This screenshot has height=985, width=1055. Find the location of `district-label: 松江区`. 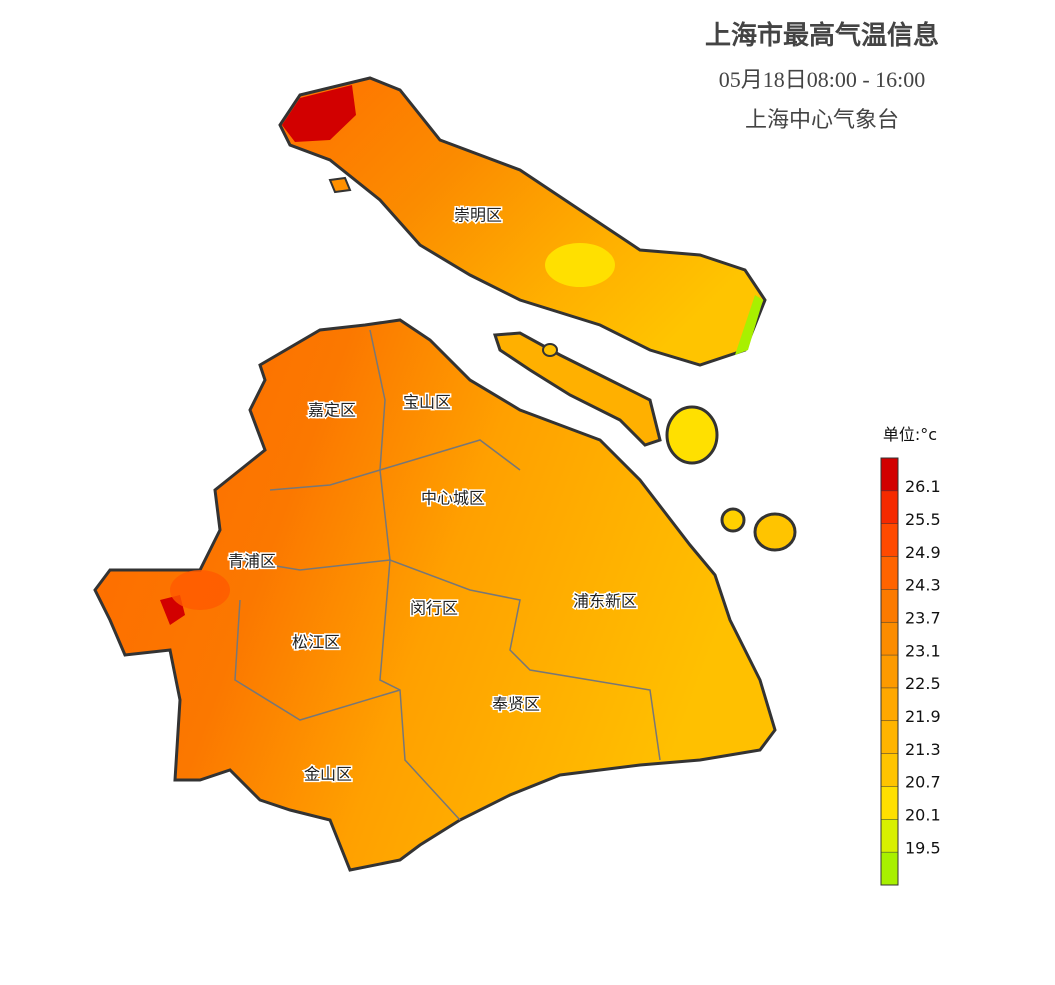

district-label: 松江区 is located at coordinates (316, 642).